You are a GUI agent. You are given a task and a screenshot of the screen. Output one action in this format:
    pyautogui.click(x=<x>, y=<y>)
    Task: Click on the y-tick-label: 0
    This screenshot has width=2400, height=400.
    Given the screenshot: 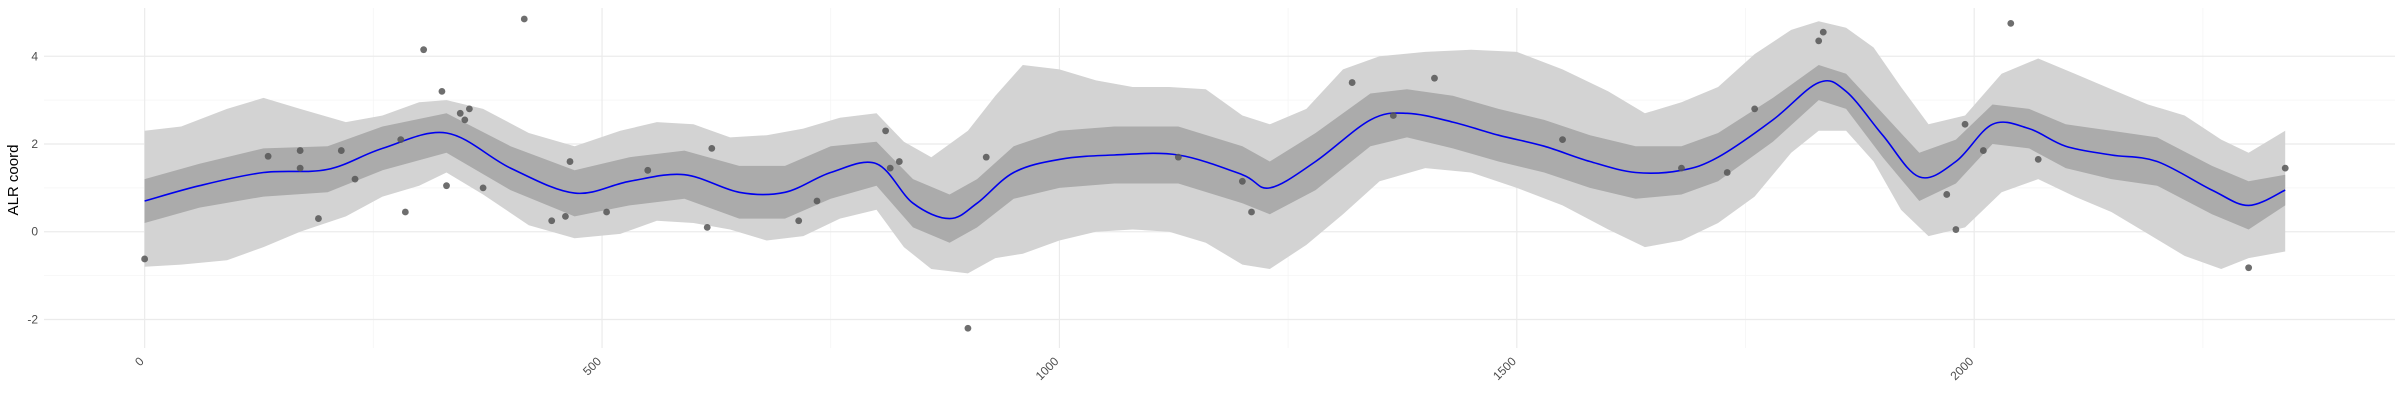 What is the action you would take?
    pyautogui.click(x=34, y=232)
    